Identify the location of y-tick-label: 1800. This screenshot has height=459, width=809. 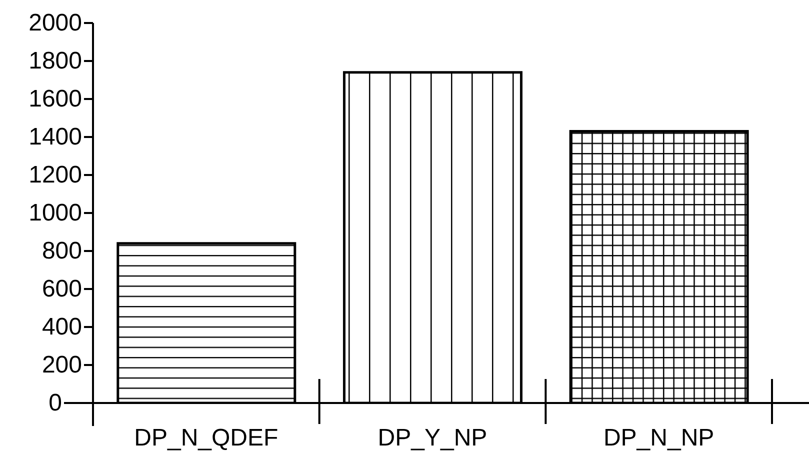
(55, 61).